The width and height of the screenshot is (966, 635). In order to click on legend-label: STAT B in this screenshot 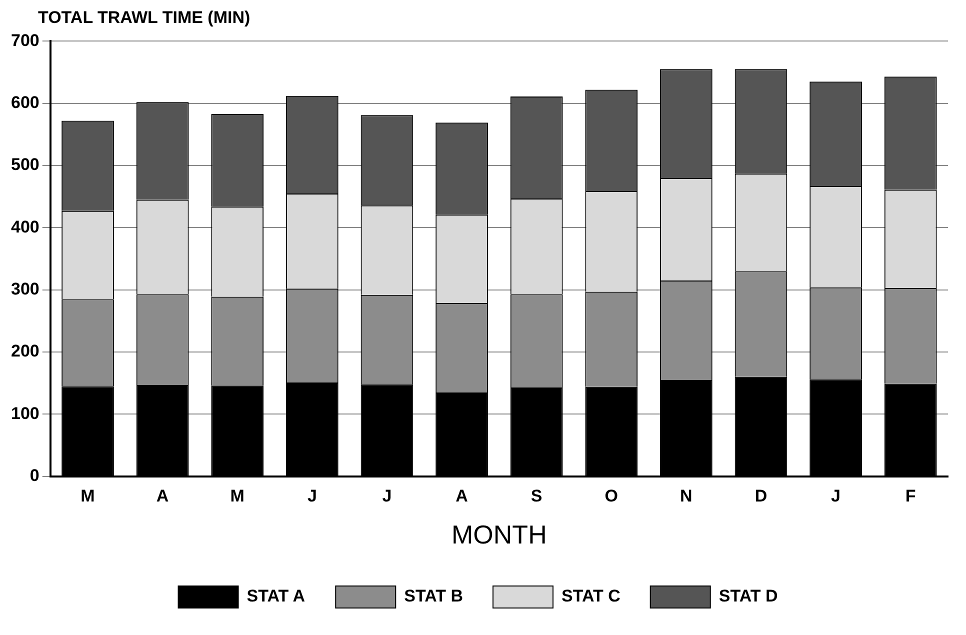, I will do `click(434, 596)`.